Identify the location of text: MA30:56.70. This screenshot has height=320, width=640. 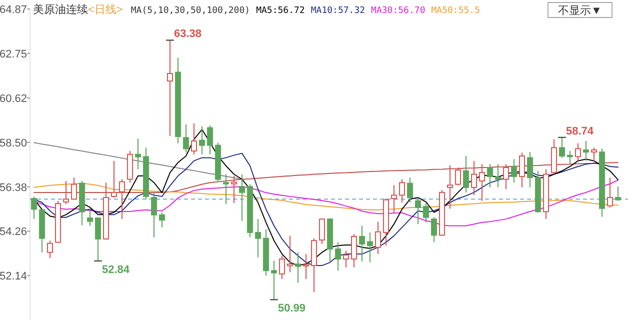
(398, 11).